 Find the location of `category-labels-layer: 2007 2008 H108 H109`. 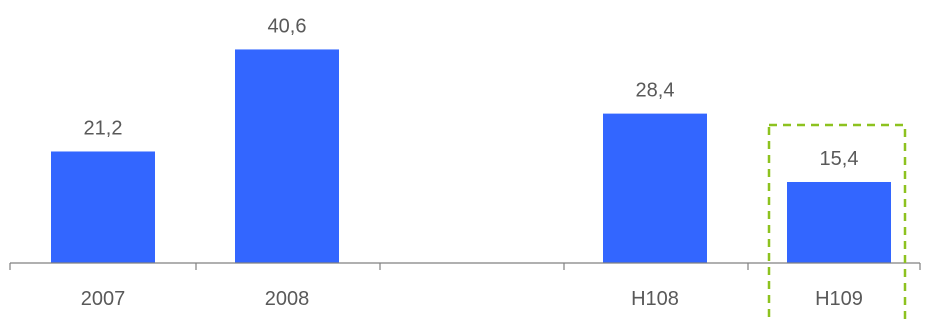

category-labels-layer: 2007 2008 H108 H109 is located at coordinates (472, 299).